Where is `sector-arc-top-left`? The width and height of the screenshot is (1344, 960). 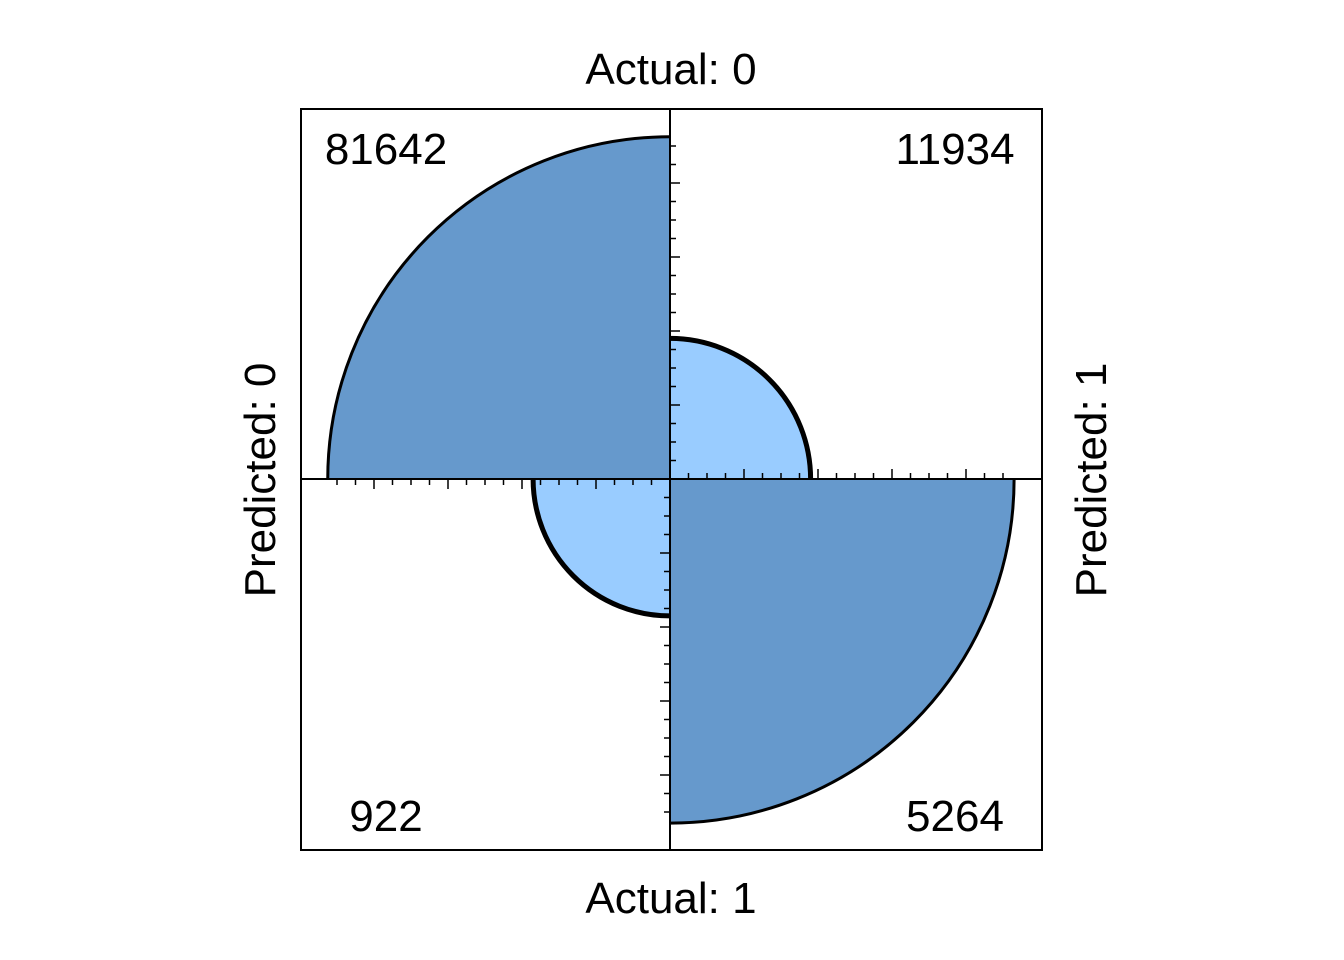 sector-arc-top-left is located at coordinates (498, 307).